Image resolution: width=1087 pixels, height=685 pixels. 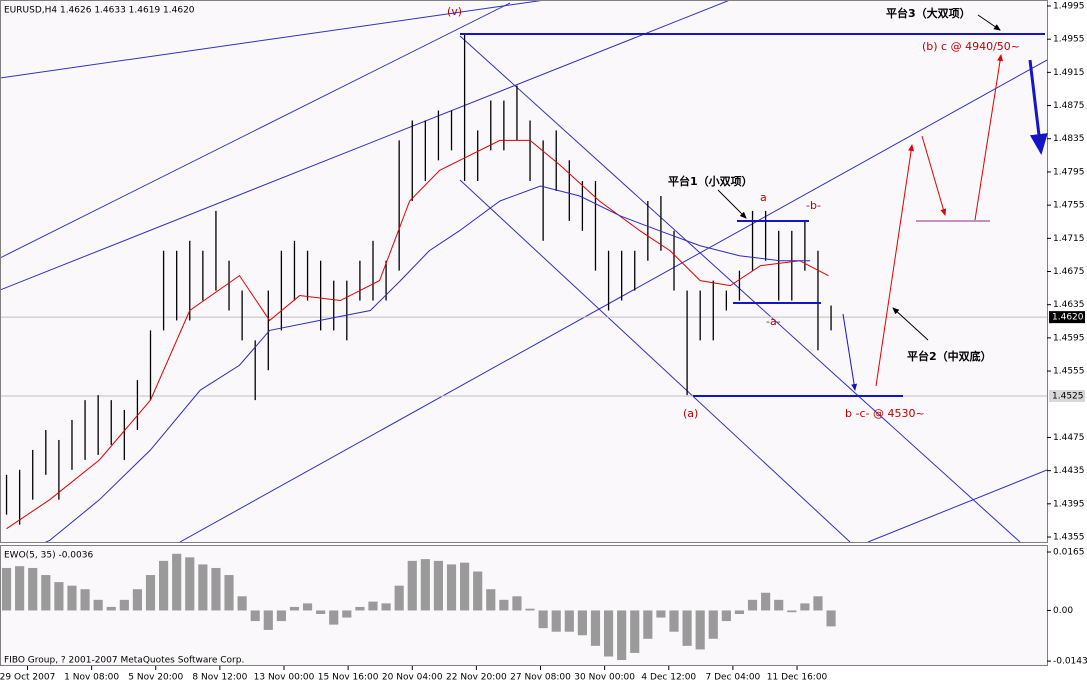 I want to click on x-tick-label: 20 Nov 04:00, so click(x=412, y=678).